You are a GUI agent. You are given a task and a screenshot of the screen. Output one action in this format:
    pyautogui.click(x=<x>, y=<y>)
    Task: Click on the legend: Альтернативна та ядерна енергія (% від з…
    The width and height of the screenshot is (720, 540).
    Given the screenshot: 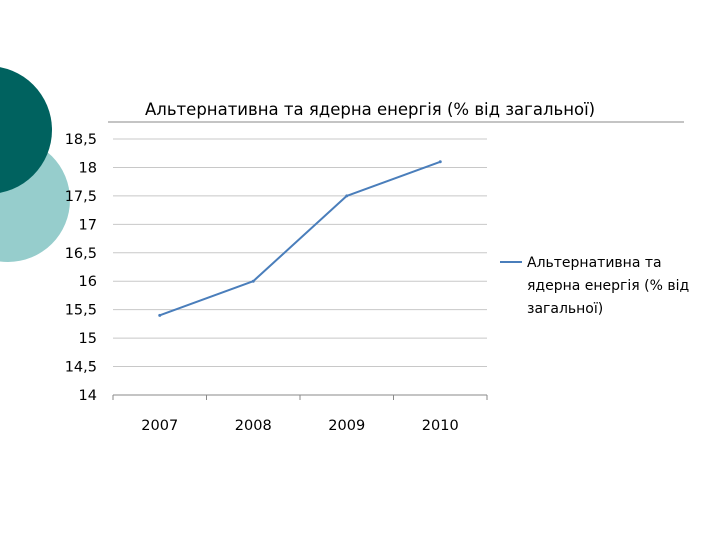 What is the action you would take?
    pyautogui.click(x=597, y=286)
    